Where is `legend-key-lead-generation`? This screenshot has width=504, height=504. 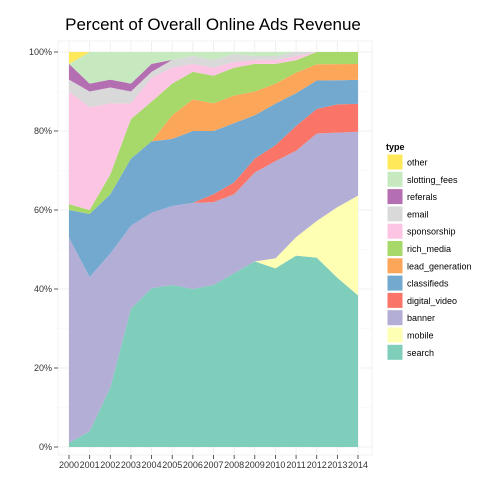
legend-key-lead-generation is located at coordinates (395, 266).